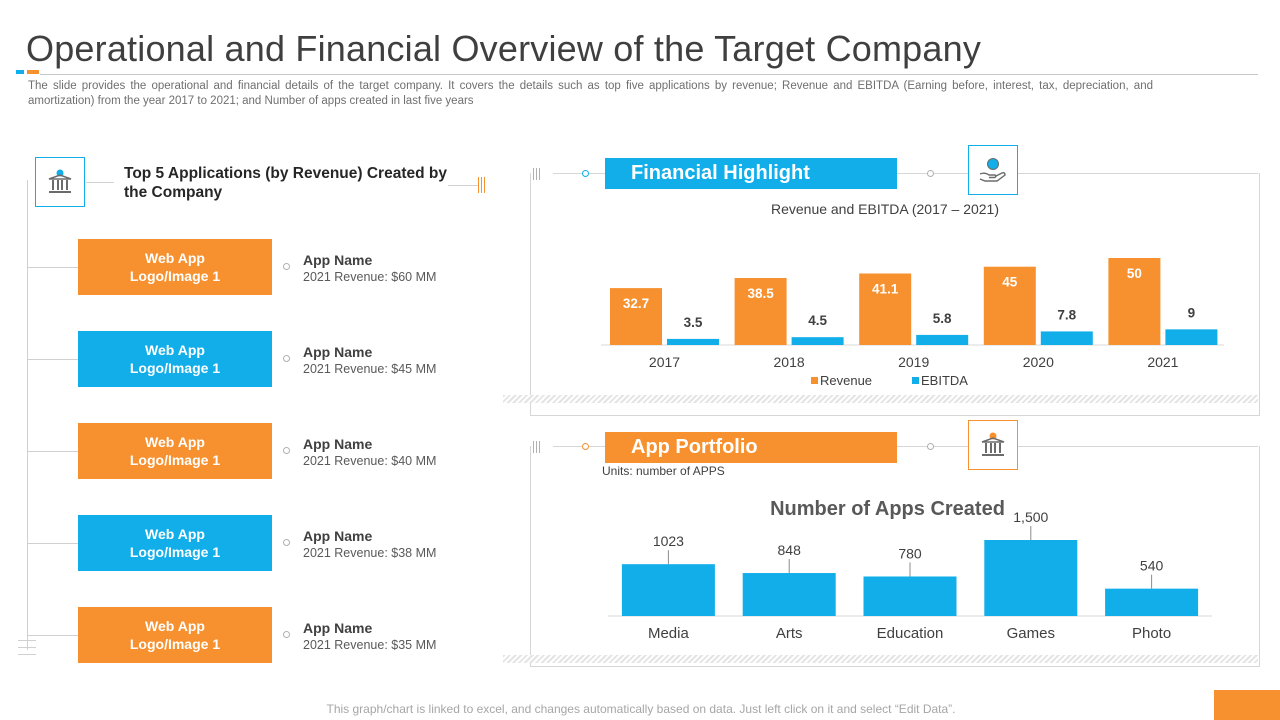 The image size is (1280, 720). What do you see at coordinates (663, 471) in the screenshot?
I see `units-note: Units: number of APPS` at bounding box center [663, 471].